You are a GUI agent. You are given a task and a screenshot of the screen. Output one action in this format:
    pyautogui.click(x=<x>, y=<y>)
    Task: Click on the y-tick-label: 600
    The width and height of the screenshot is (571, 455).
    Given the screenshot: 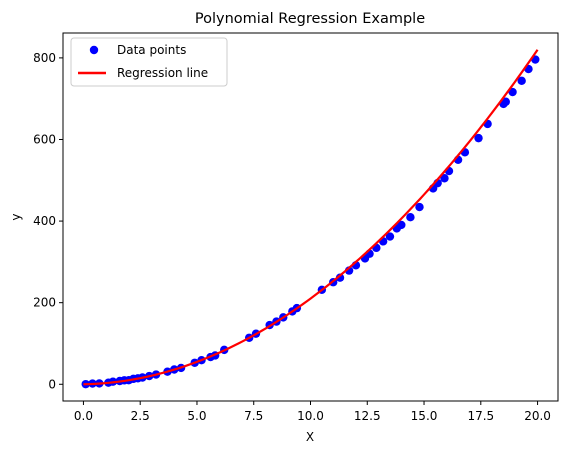 What is the action you would take?
    pyautogui.click(x=44, y=139)
    